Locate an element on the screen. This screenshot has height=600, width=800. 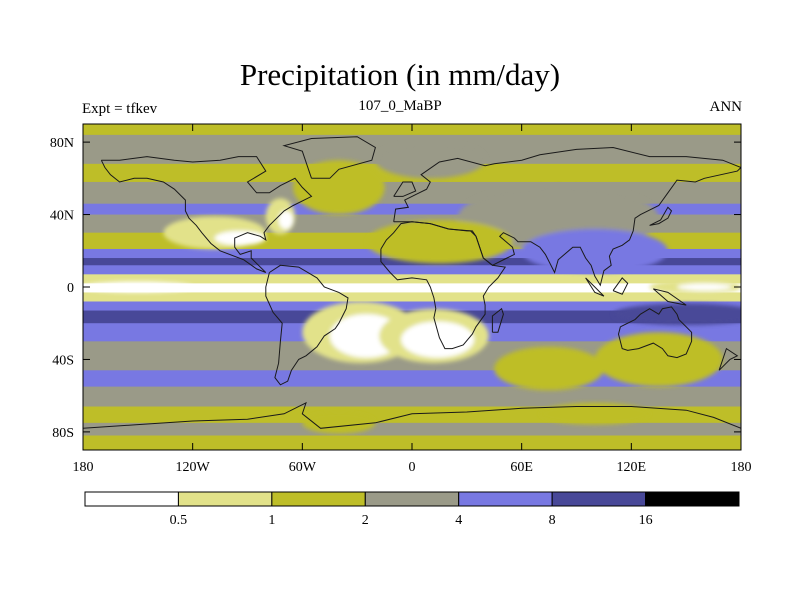
x-tick-label-2: 60W is located at coordinates (303, 467).